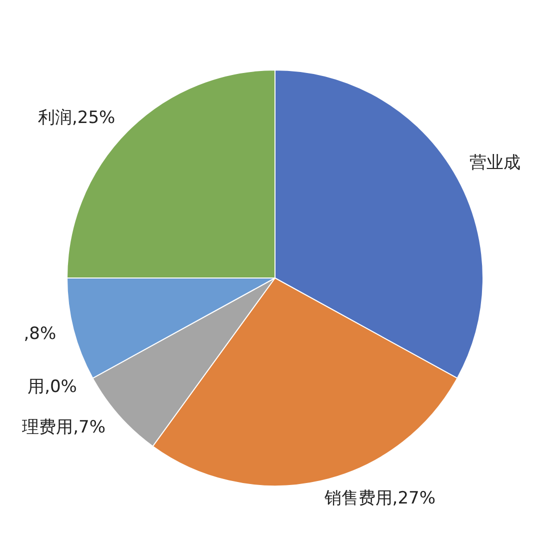 The width and height of the screenshot is (558, 558). I want to click on data-label: ,8%, so click(40, 334).